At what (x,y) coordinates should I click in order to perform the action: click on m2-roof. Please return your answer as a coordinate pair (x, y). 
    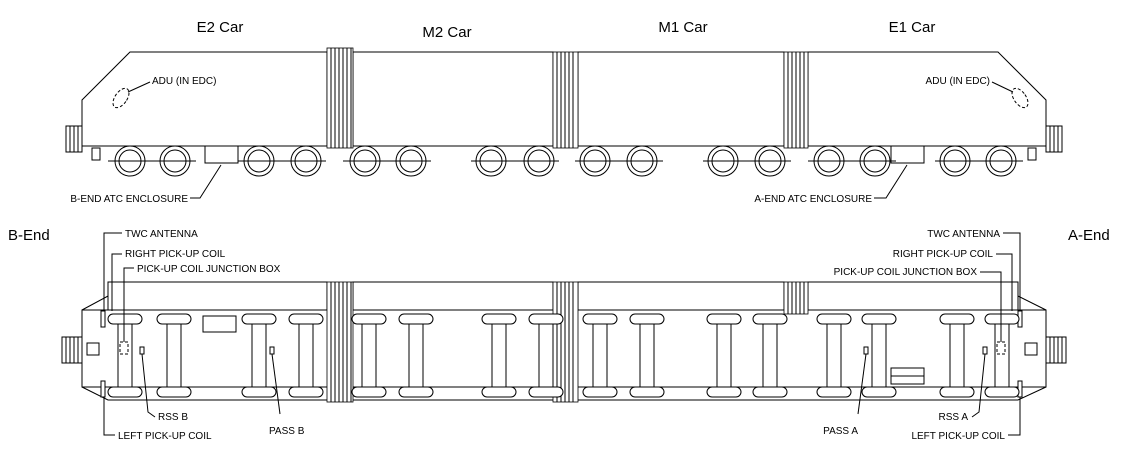
    Looking at the image, I should click on (453, 296).